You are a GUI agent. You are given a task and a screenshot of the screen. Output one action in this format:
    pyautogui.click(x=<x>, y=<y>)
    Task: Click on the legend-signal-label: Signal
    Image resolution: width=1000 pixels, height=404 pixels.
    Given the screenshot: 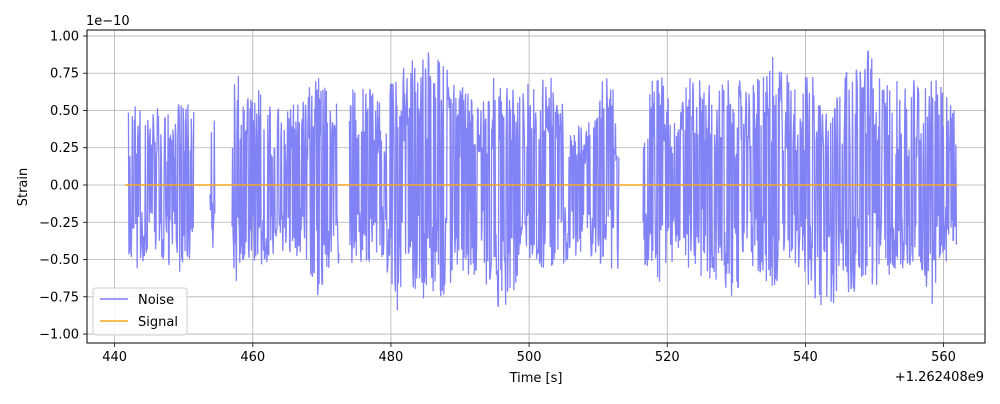 What is the action you would take?
    pyautogui.click(x=158, y=322)
    